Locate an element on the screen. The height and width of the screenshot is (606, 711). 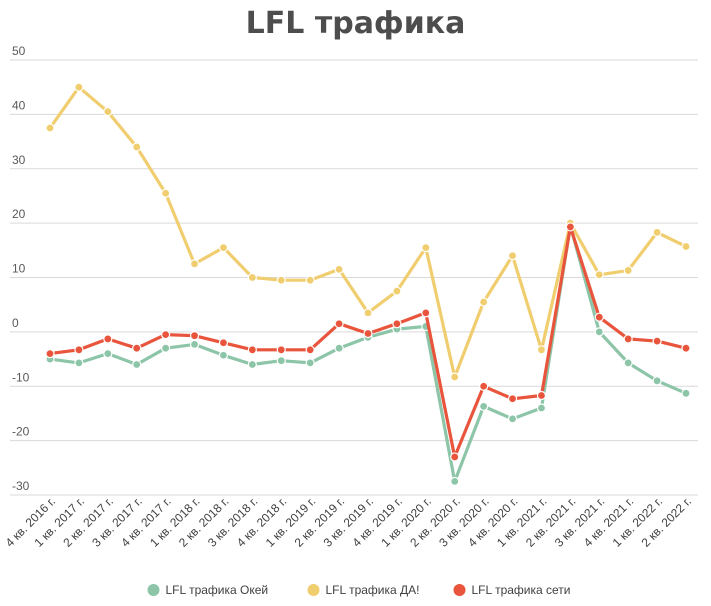
legend-item: LFL трафика ДА! is located at coordinates (363, 590).